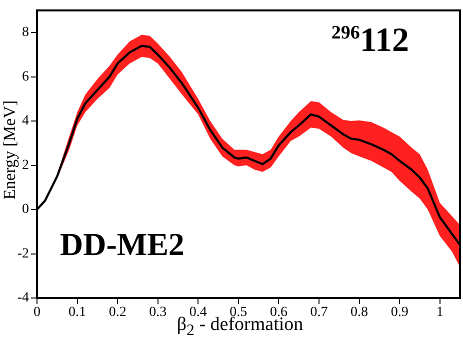 This screenshot has height=339, width=463. I want to click on x-tick-label: 0.8, so click(359, 312).